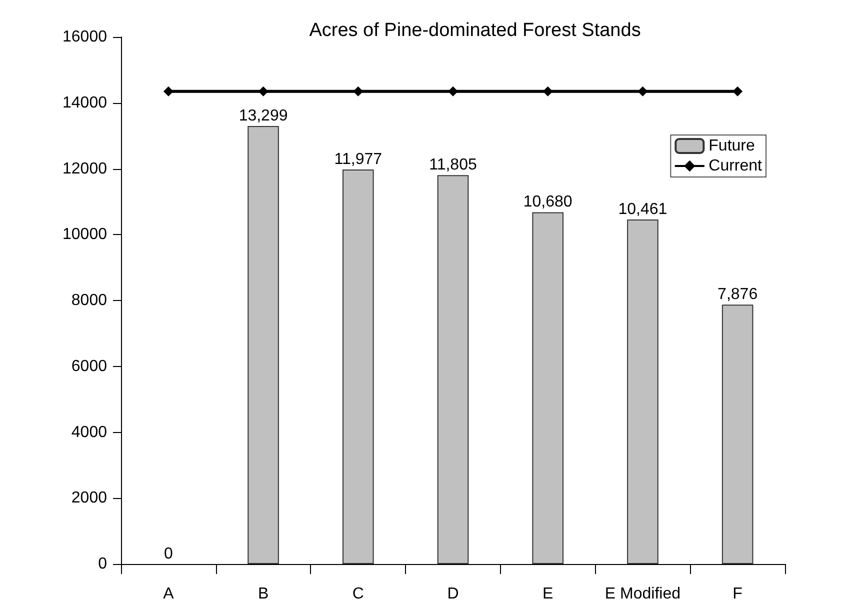 The height and width of the screenshot is (603, 861). I want to click on y-tick-label: 6000, so click(89, 366).